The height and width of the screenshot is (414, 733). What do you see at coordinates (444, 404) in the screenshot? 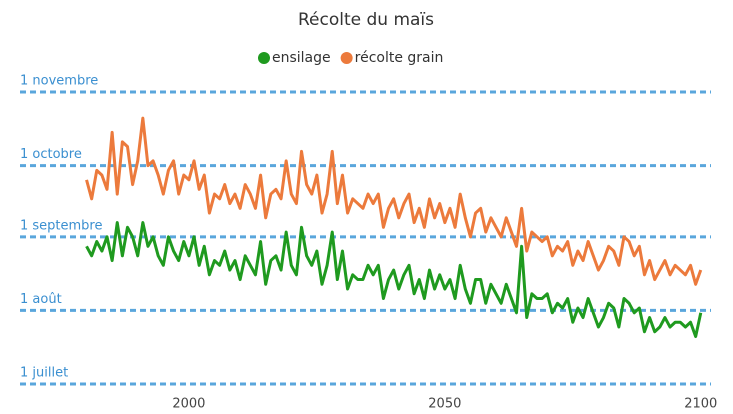
I see `x-tick-label: 2050` at bounding box center [444, 404].